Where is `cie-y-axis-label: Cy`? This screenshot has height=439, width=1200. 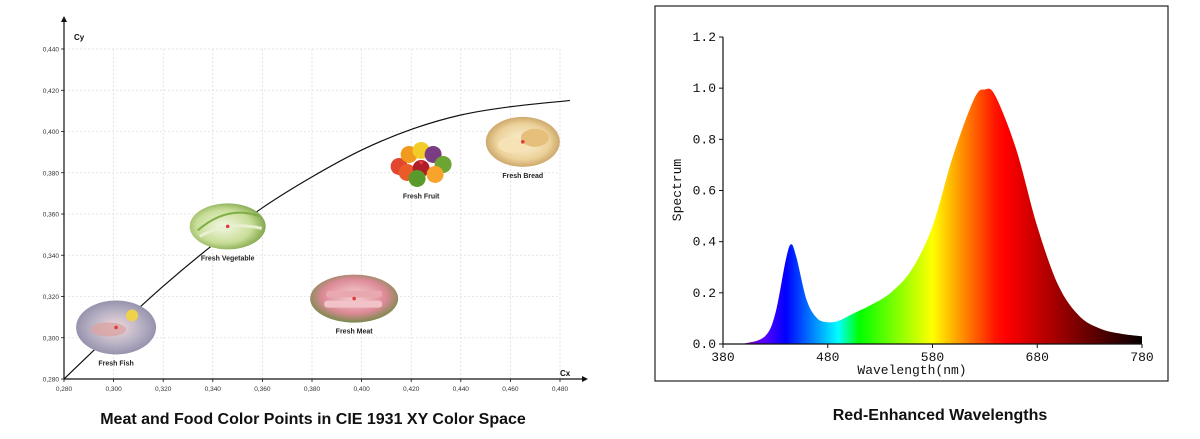 cie-y-axis-label: Cy is located at coordinates (79, 37).